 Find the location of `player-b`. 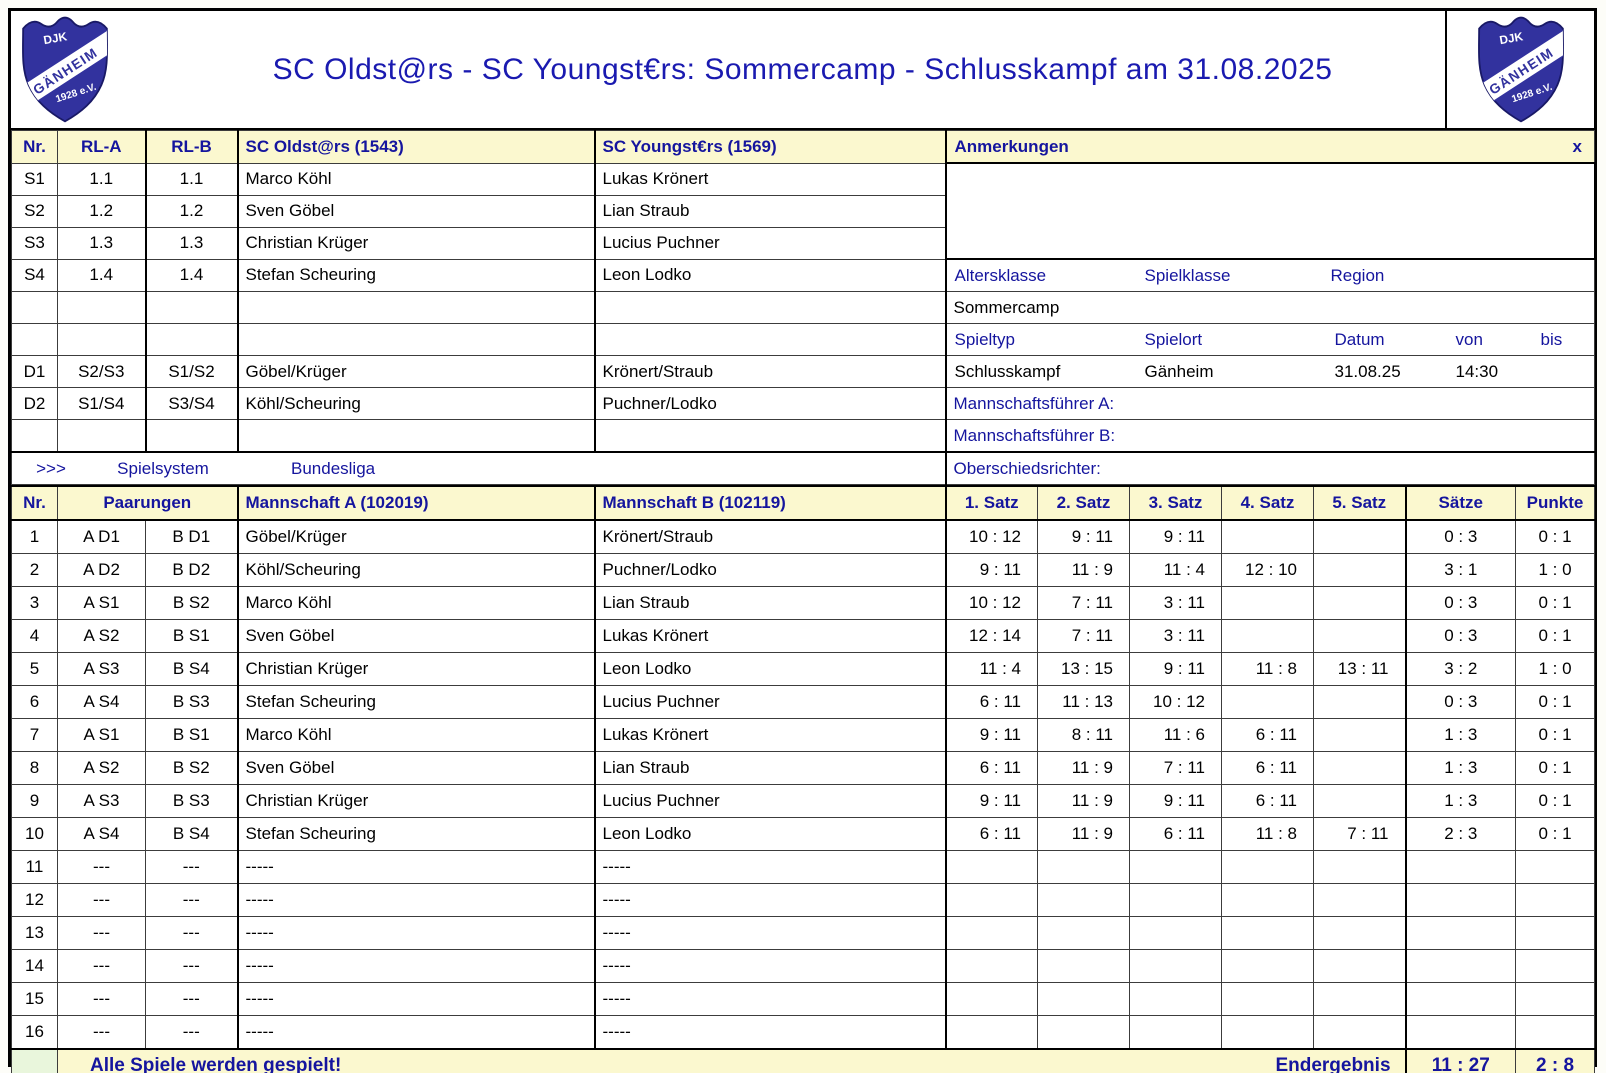

player-b is located at coordinates (769, 436).